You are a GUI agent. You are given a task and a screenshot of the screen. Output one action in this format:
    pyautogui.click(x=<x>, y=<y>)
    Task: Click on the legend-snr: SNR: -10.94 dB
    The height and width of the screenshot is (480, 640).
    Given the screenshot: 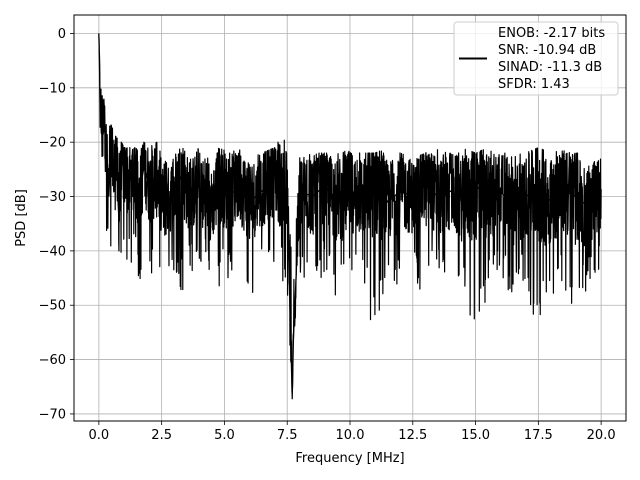 What is the action you would take?
    pyautogui.click(x=547, y=50)
    